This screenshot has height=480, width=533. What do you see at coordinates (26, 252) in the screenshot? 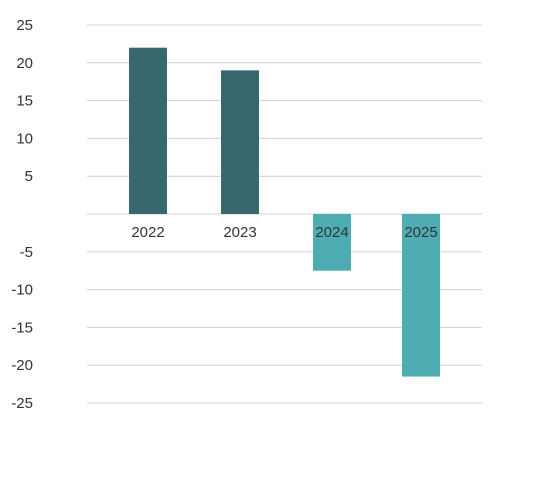
I see `y-tick-label: -5` at bounding box center [26, 252].